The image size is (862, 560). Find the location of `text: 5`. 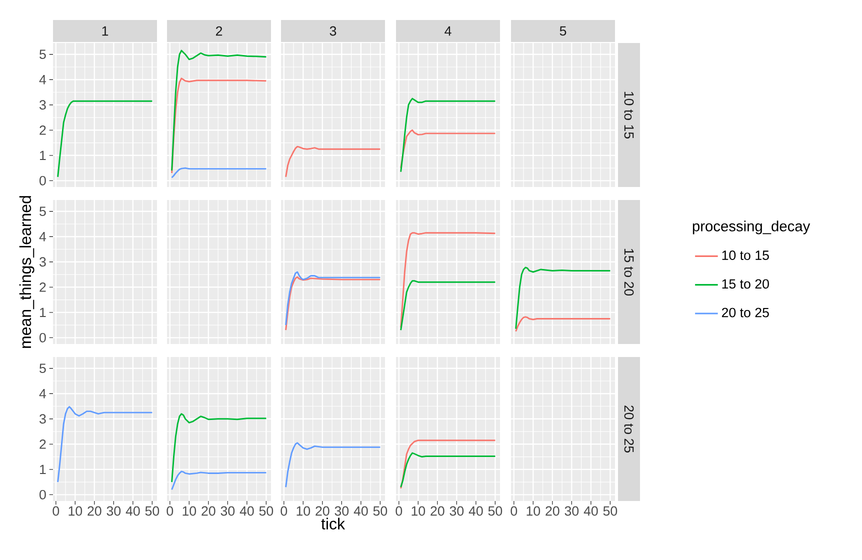

text: 5 is located at coordinates (563, 31).